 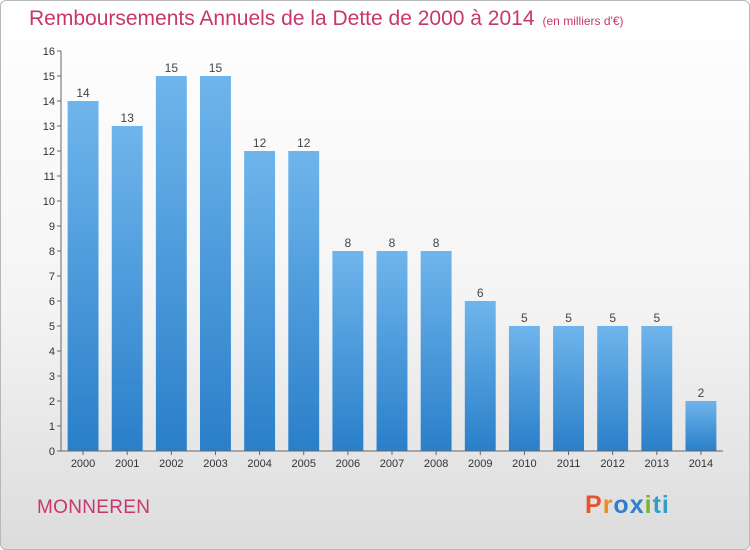 What do you see at coordinates (52, 402) in the screenshot?
I see `y-tick-label: 2` at bounding box center [52, 402].